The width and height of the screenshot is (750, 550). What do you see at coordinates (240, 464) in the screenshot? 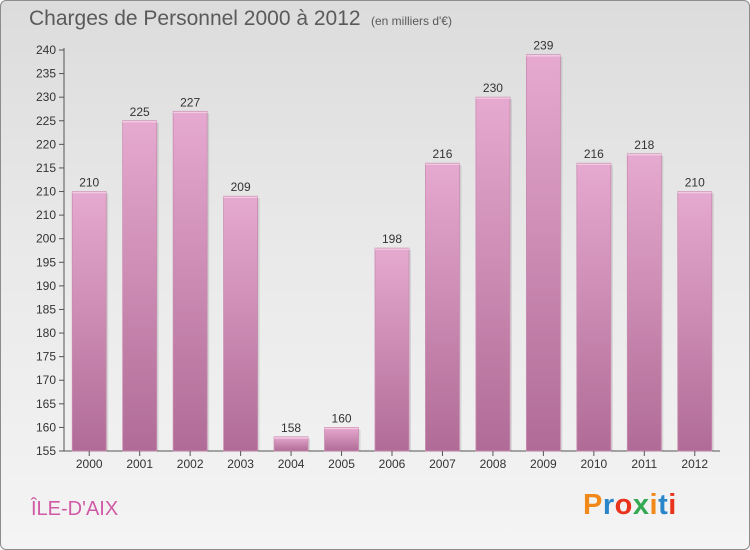
I see `x-tick-label: 2003` at bounding box center [240, 464].